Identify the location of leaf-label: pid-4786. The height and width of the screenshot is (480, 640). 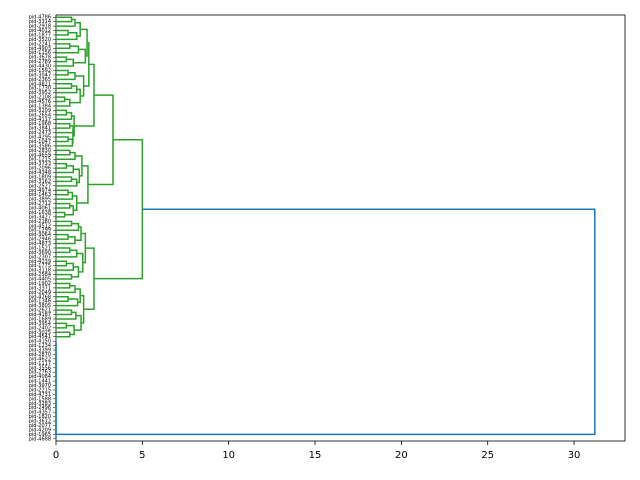
(40, 18).